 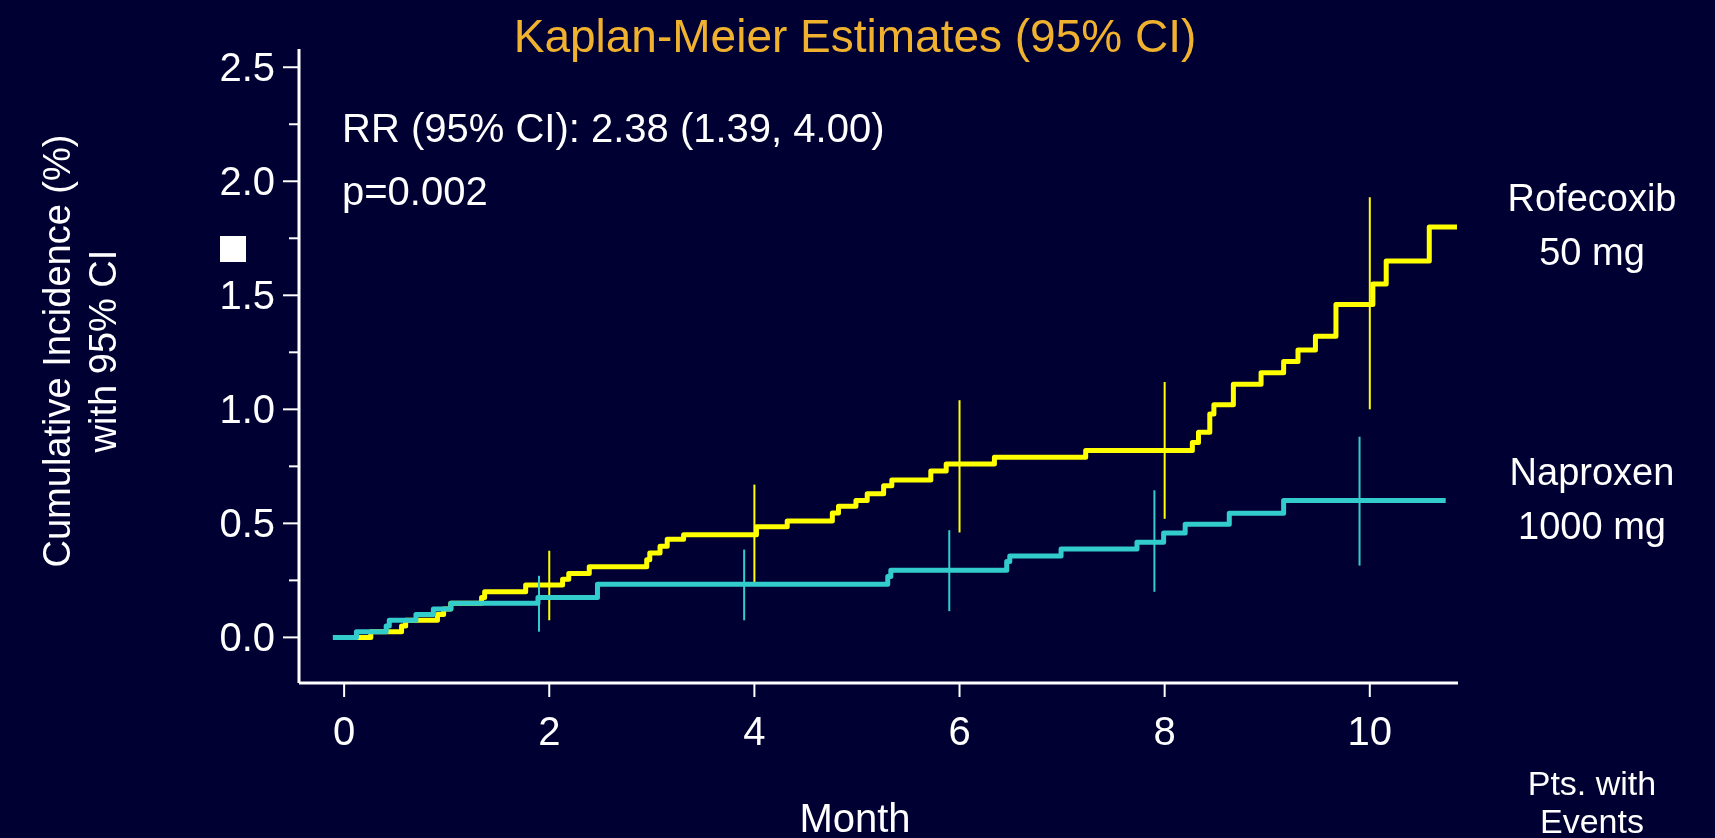 I want to click on x-tick-label: 0, so click(x=344, y=731).